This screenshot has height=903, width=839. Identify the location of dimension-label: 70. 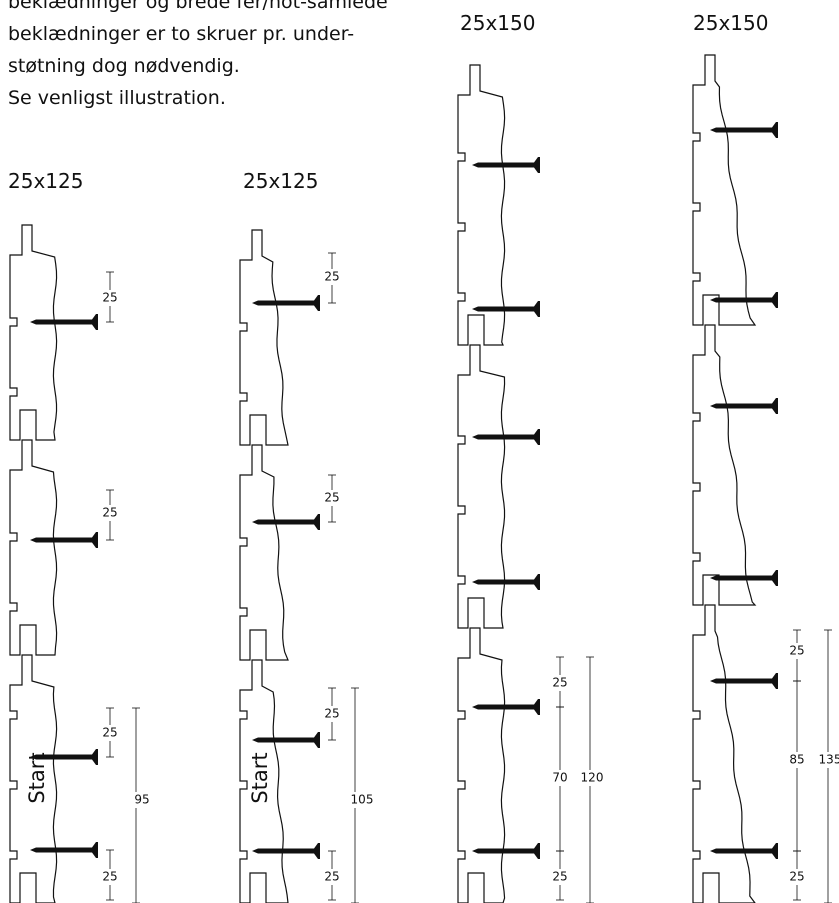
(559, 778).